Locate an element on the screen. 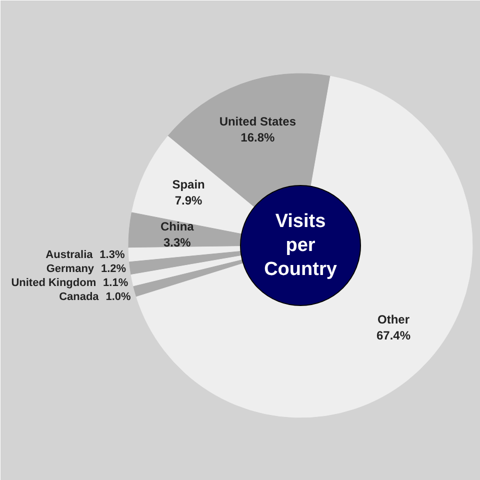 The image size is (480, 480). slice-label: Australia is located at coordinates (70, 254).